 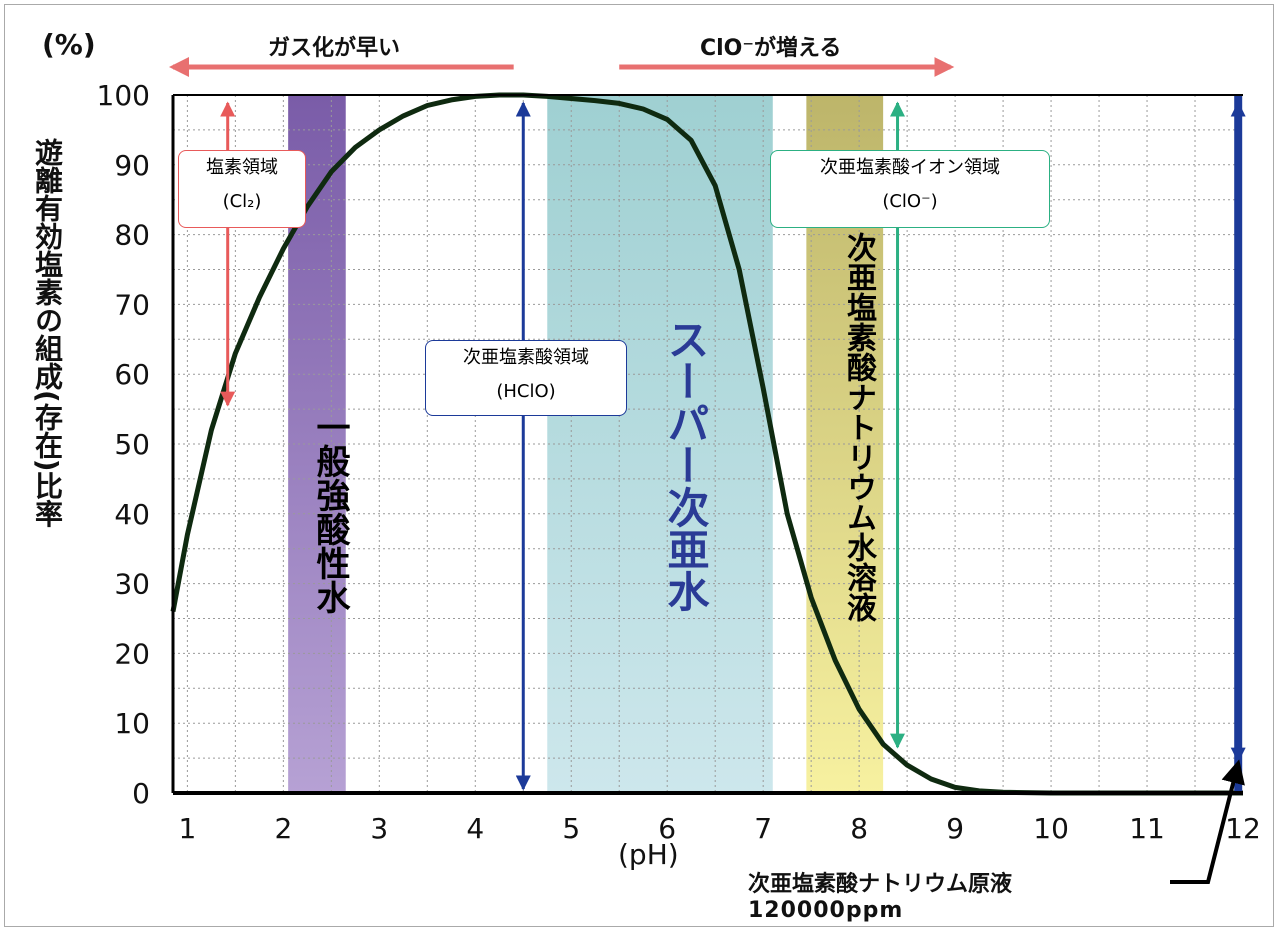 What do you see at coordinates (132, 235) in the screenshot?
I see `y-tick-label-80: 80` at bounding box center [132, 235].